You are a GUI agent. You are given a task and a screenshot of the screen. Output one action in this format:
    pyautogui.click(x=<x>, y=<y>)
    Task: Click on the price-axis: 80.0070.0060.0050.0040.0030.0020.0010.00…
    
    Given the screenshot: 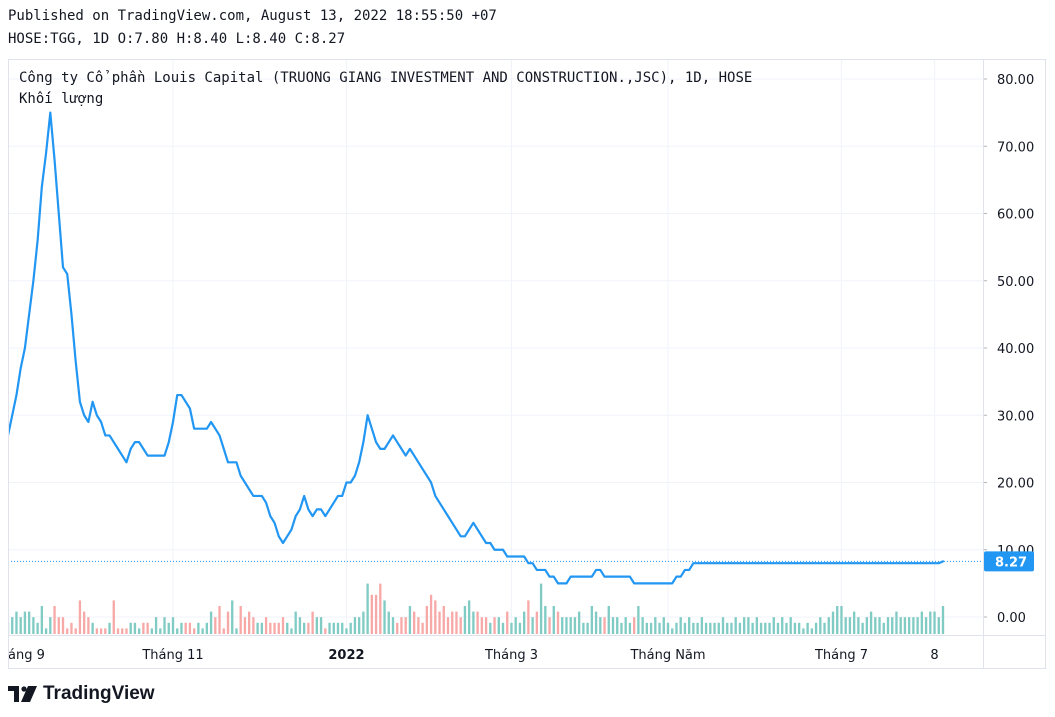 What is the action you would take?
    pyautogui.click(x=1008, y=349)
    